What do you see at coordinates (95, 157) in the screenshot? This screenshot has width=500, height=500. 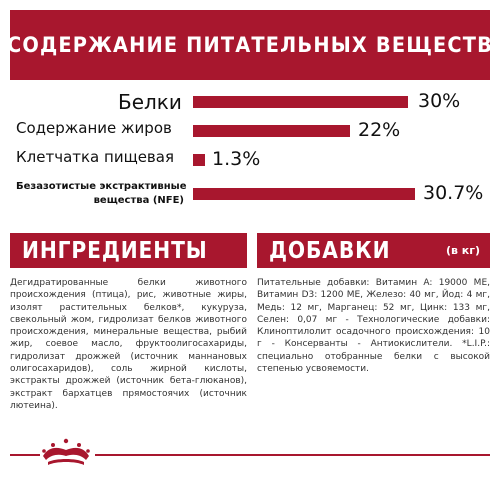 I see `nutrient-label-fiber: Клетчатка пищевая` at bounding box center [95, 157].